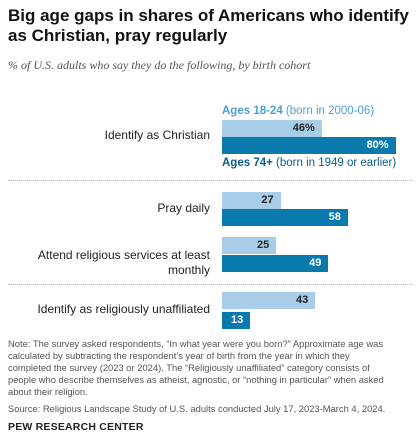  I want to click on legend-young-strong: Ages 18-24, so click(252, 111).